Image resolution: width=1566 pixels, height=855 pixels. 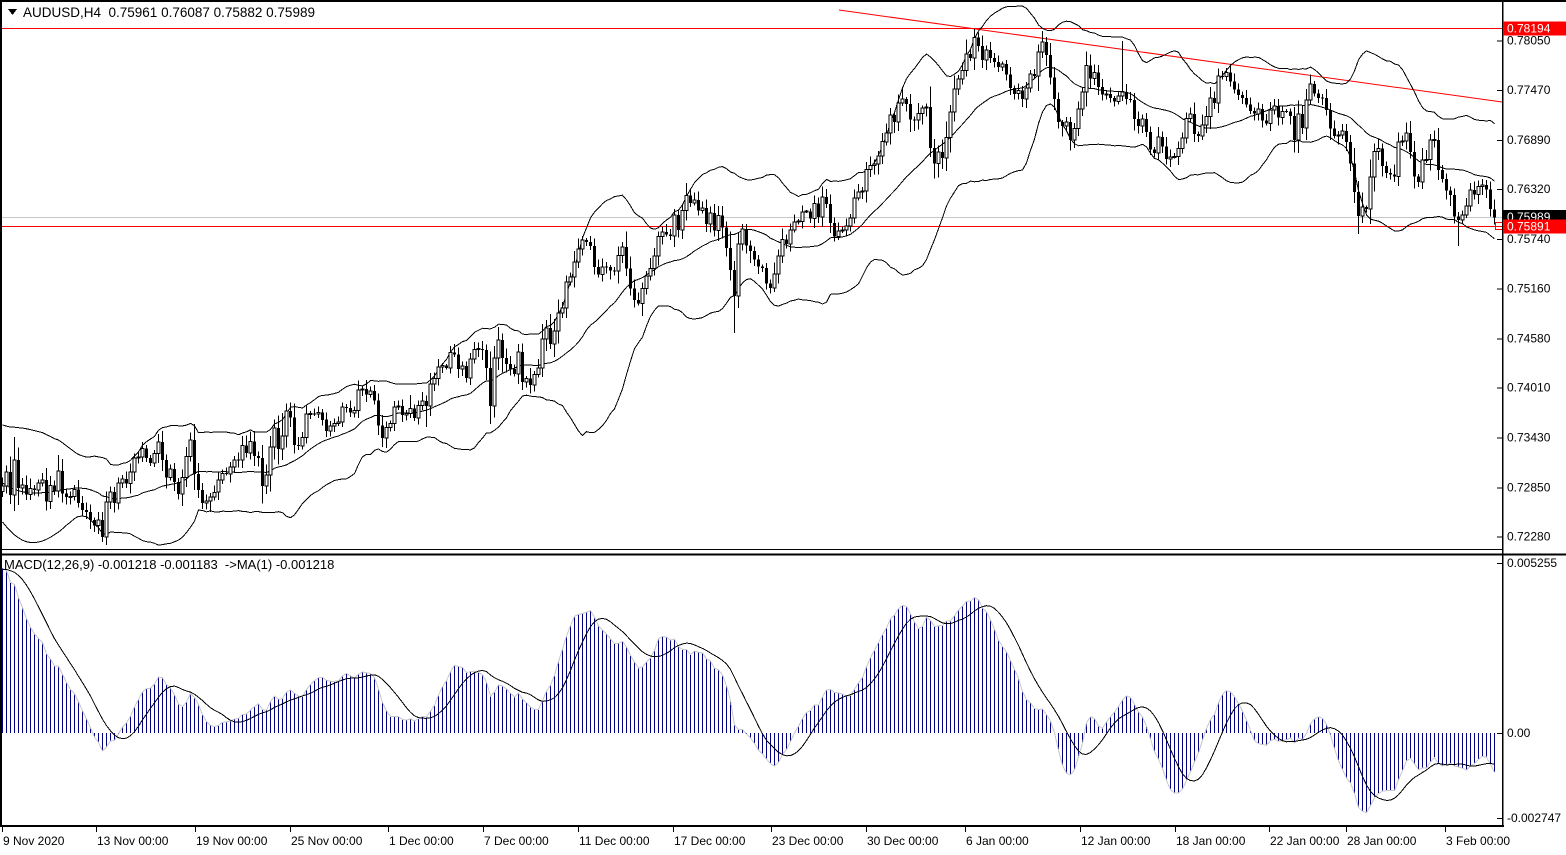 What do you see at coordinates (421, 841) in the screenshot?
I see `svg-text: 1 Dec 00:00` at bounding box center [421, 841].